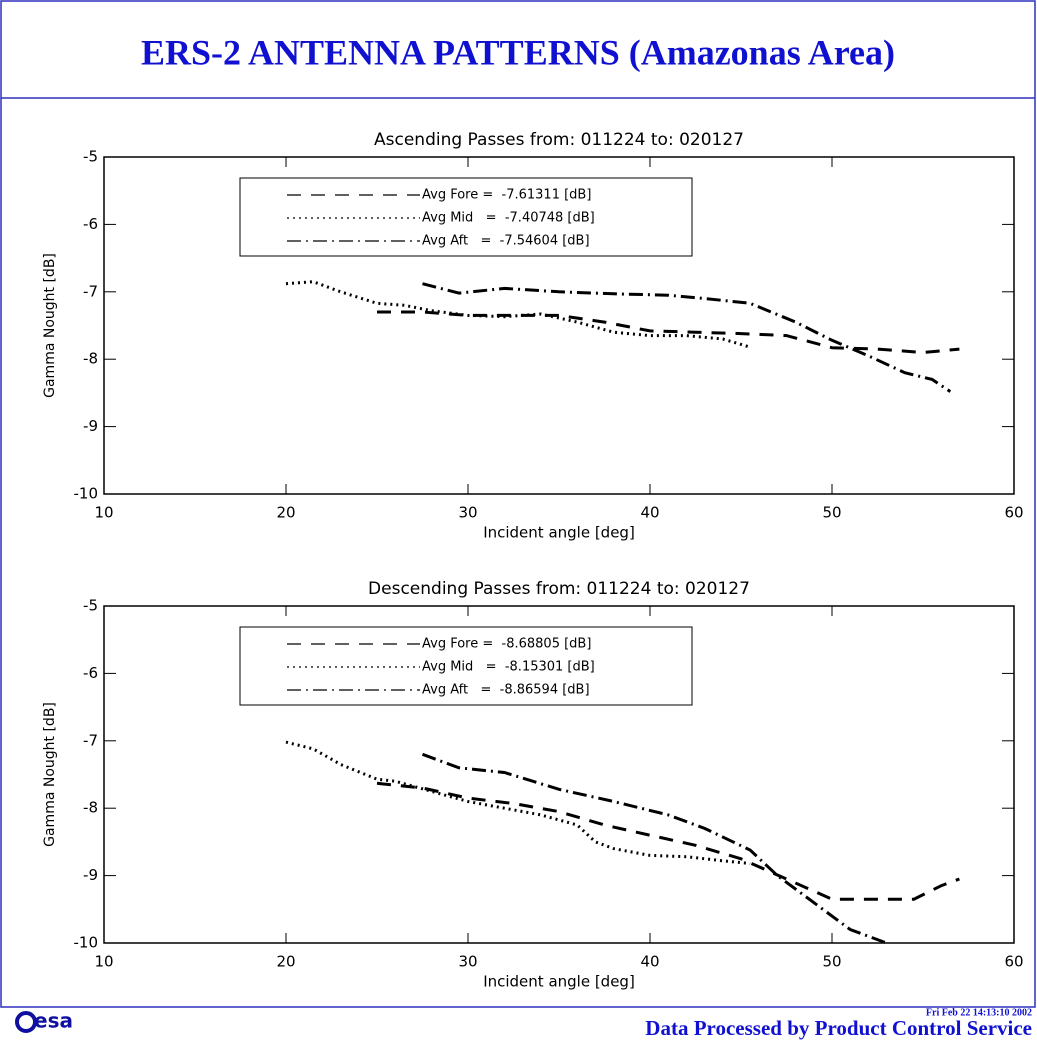 This screenshot has height=1041, width=1037. What do you see at coordinates (506, 241) in the screenshot?
I see `legend-label: Avg Aft = -7.54604 [dB]` at bounding box center [506, 241].